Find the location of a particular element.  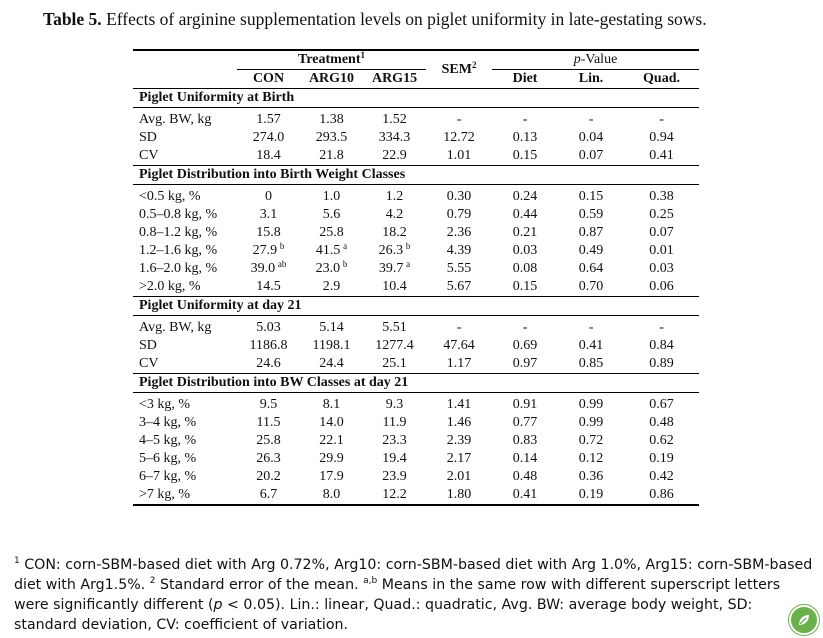

table-cell: 26.3 b is located at coordinates (394, 251).